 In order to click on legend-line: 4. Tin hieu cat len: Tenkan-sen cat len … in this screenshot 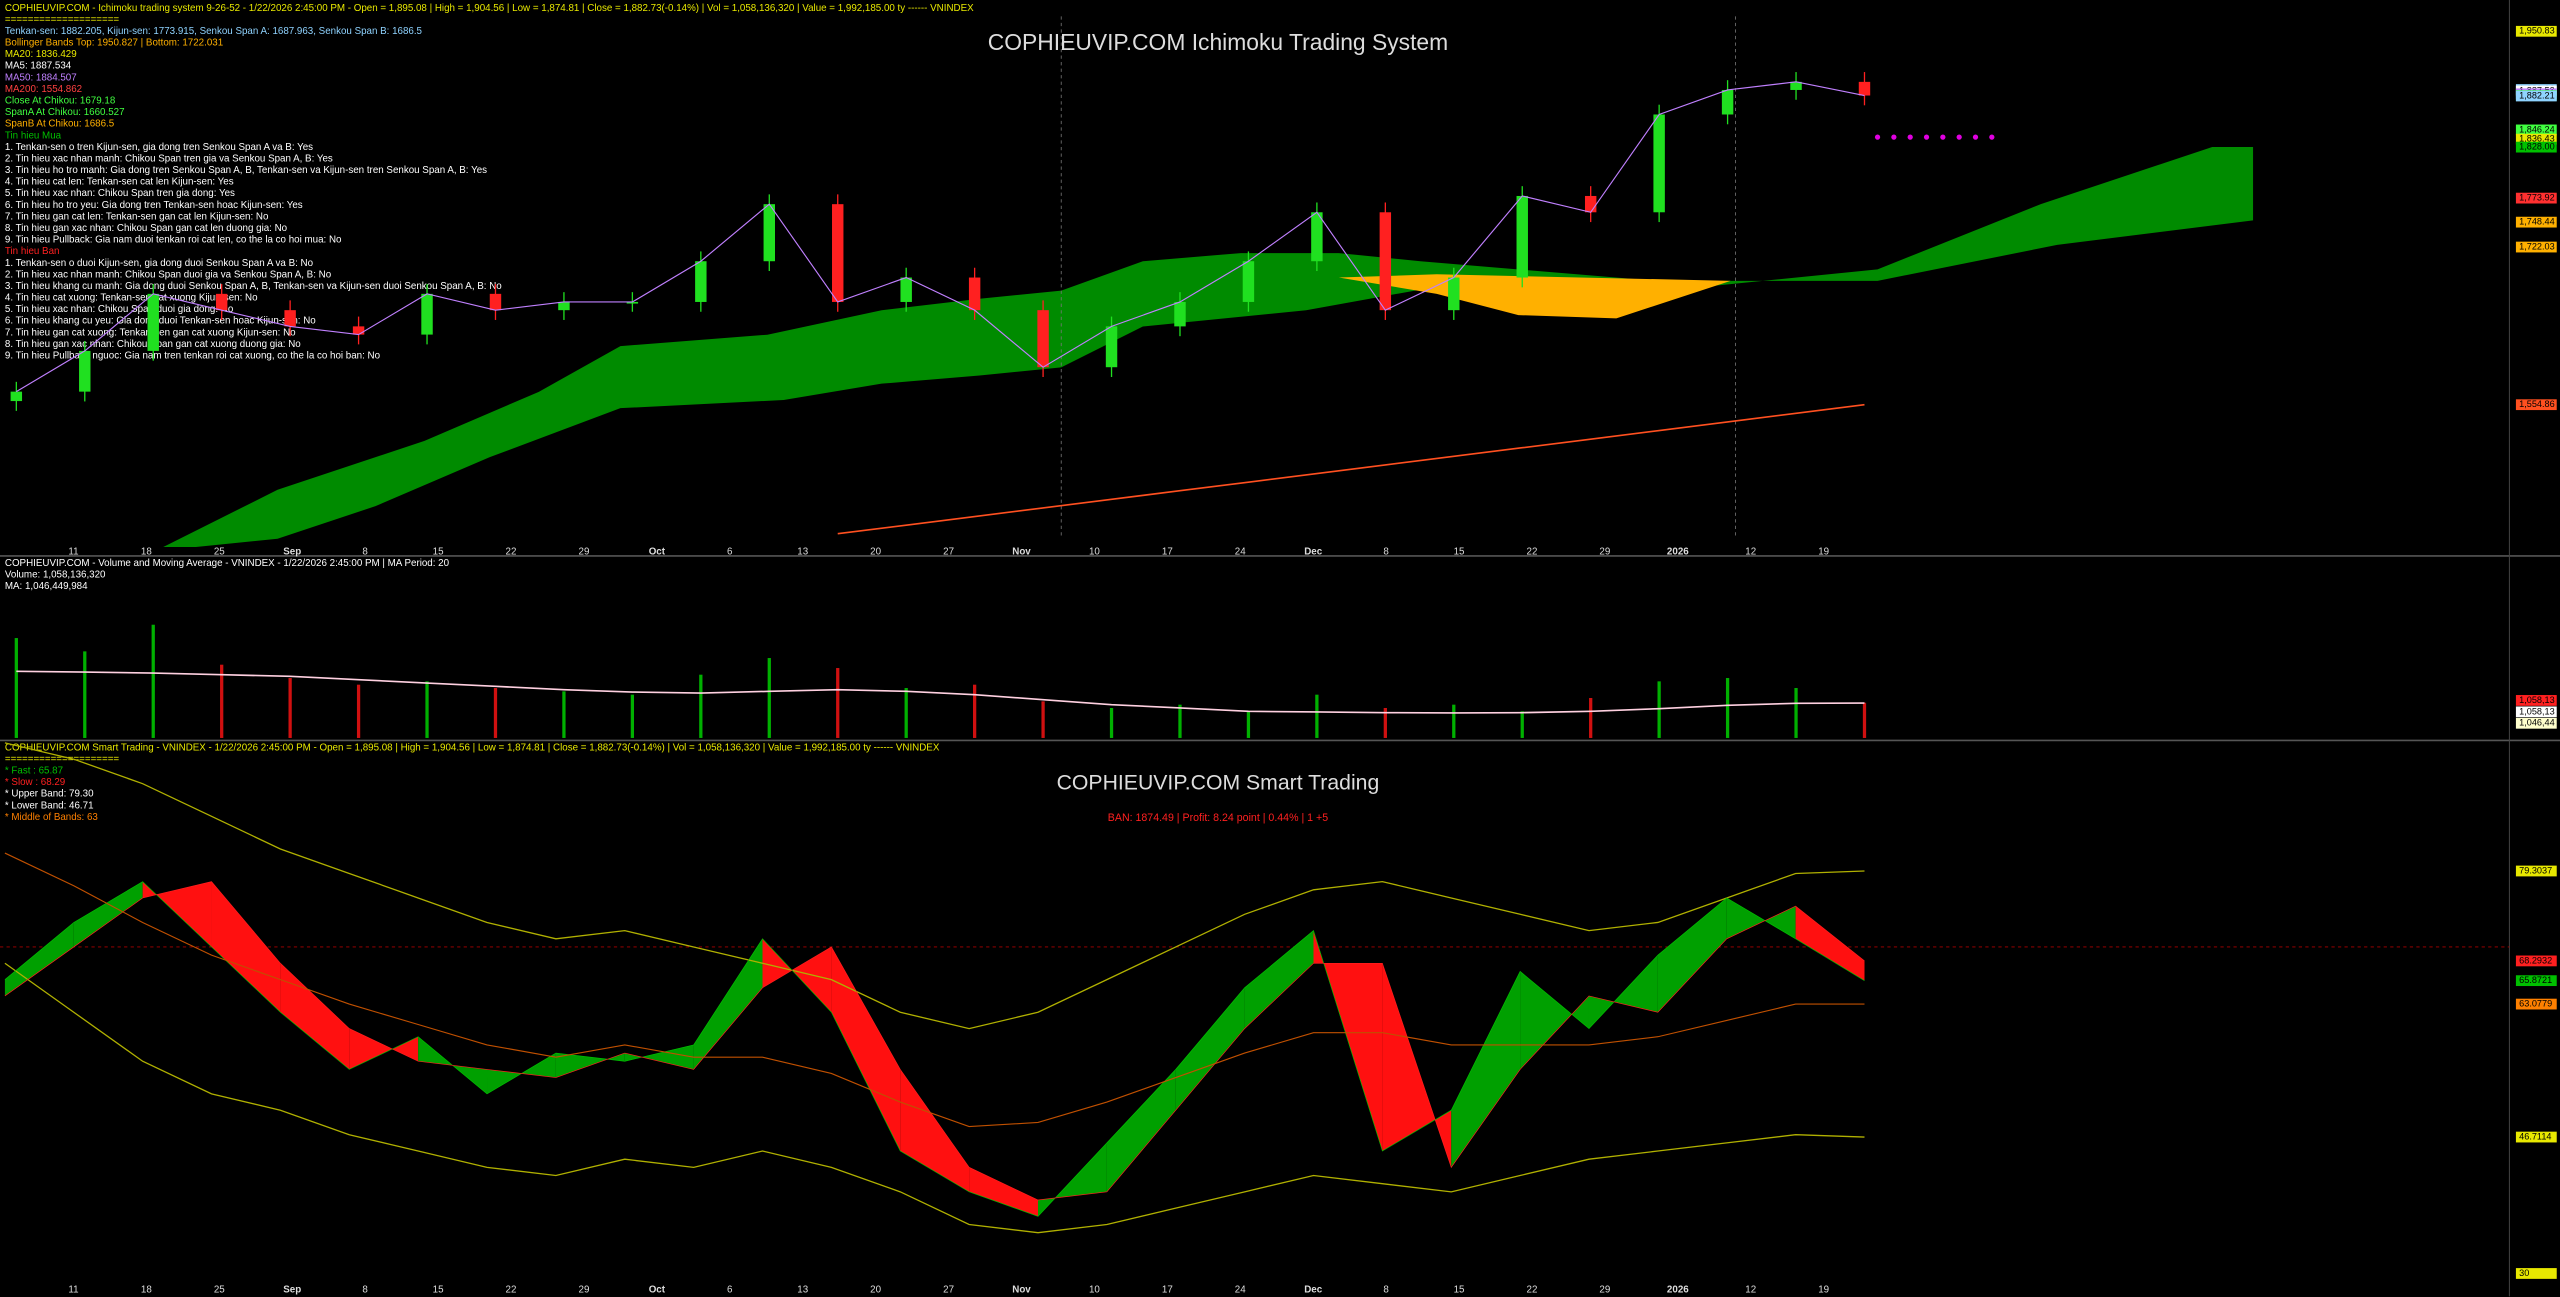, I will do `click(119, 182)`.